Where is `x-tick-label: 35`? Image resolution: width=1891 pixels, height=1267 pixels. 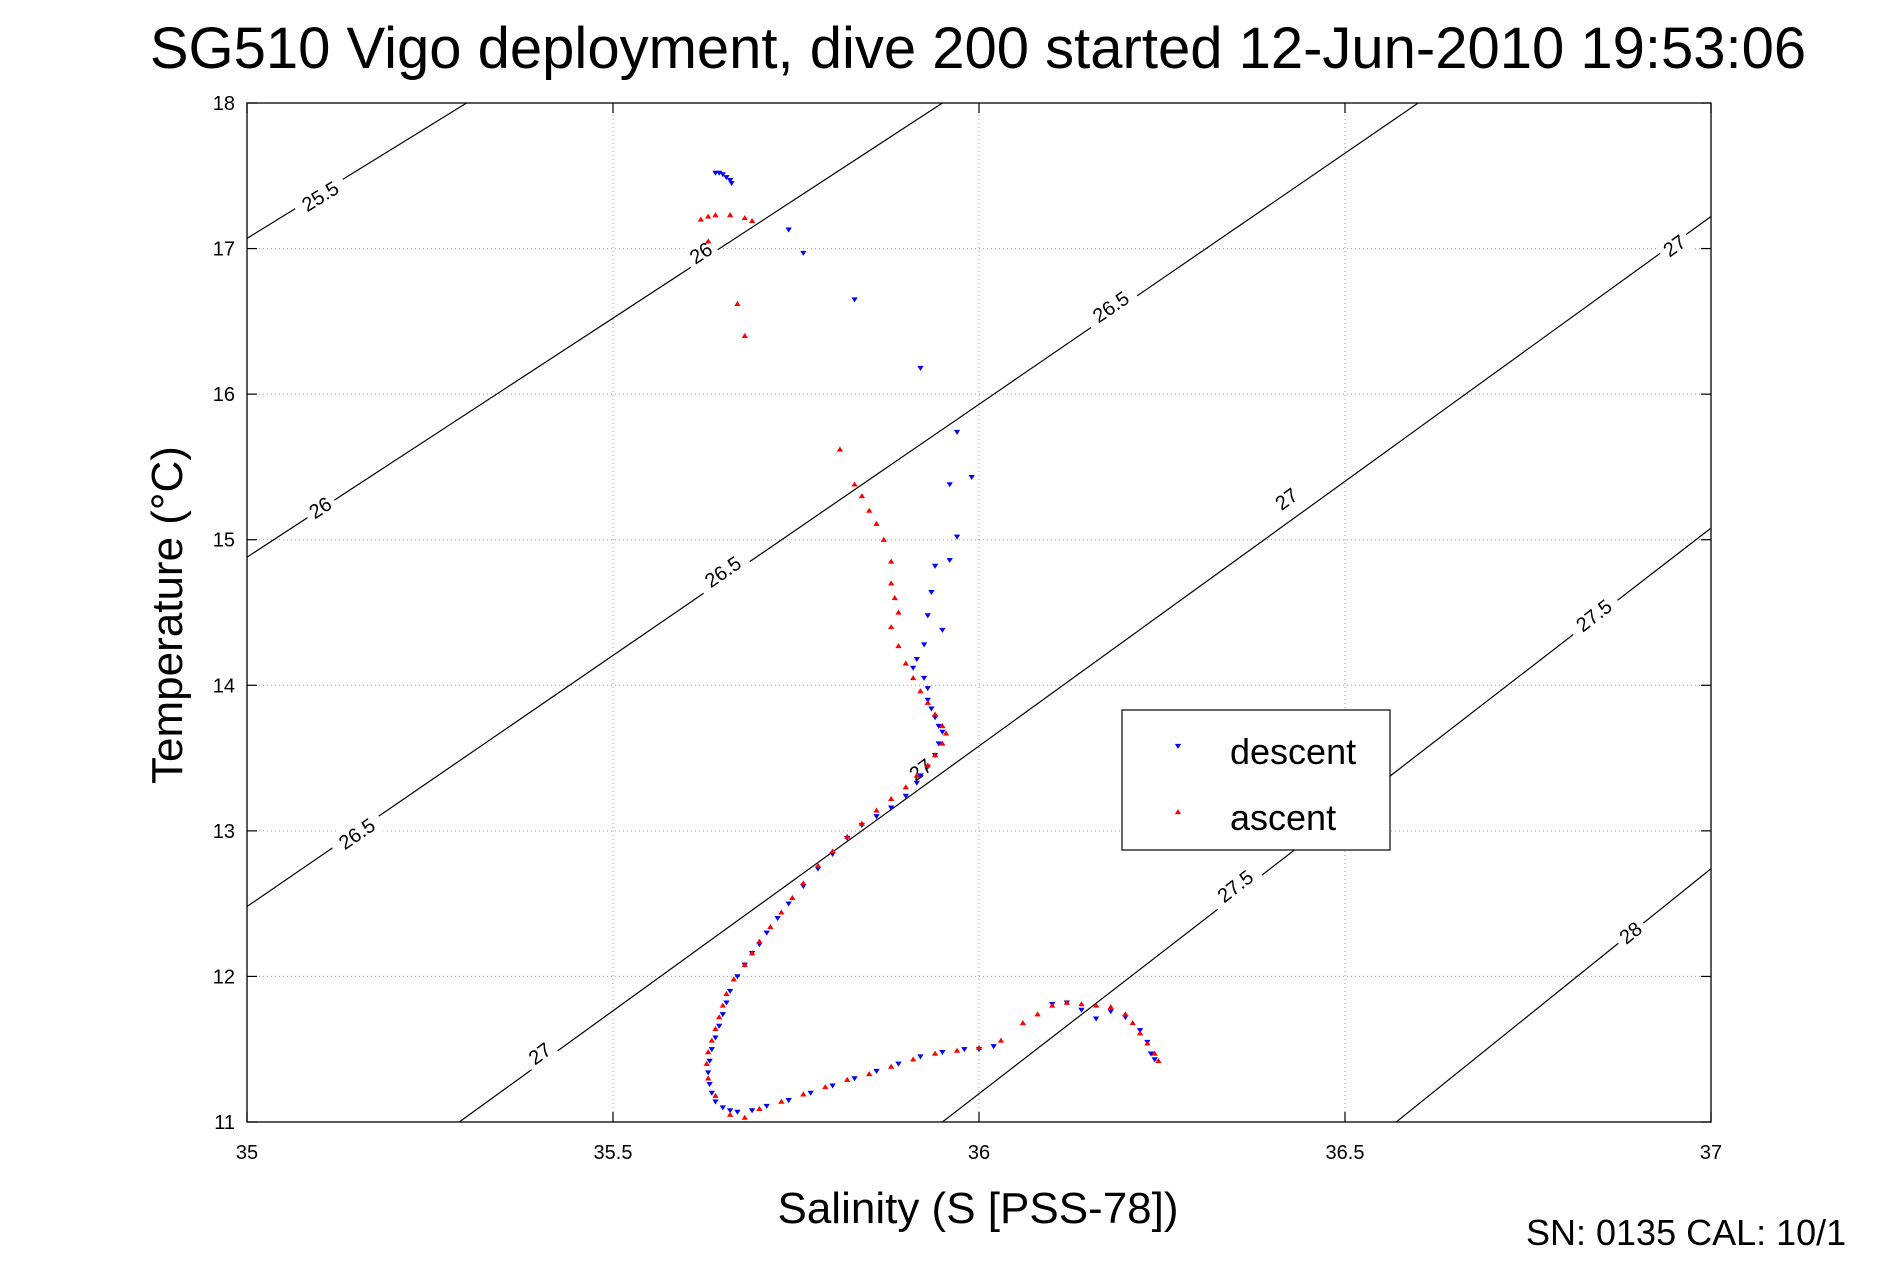
x-tick-label: 35 is located at coordinates (247, 1153).